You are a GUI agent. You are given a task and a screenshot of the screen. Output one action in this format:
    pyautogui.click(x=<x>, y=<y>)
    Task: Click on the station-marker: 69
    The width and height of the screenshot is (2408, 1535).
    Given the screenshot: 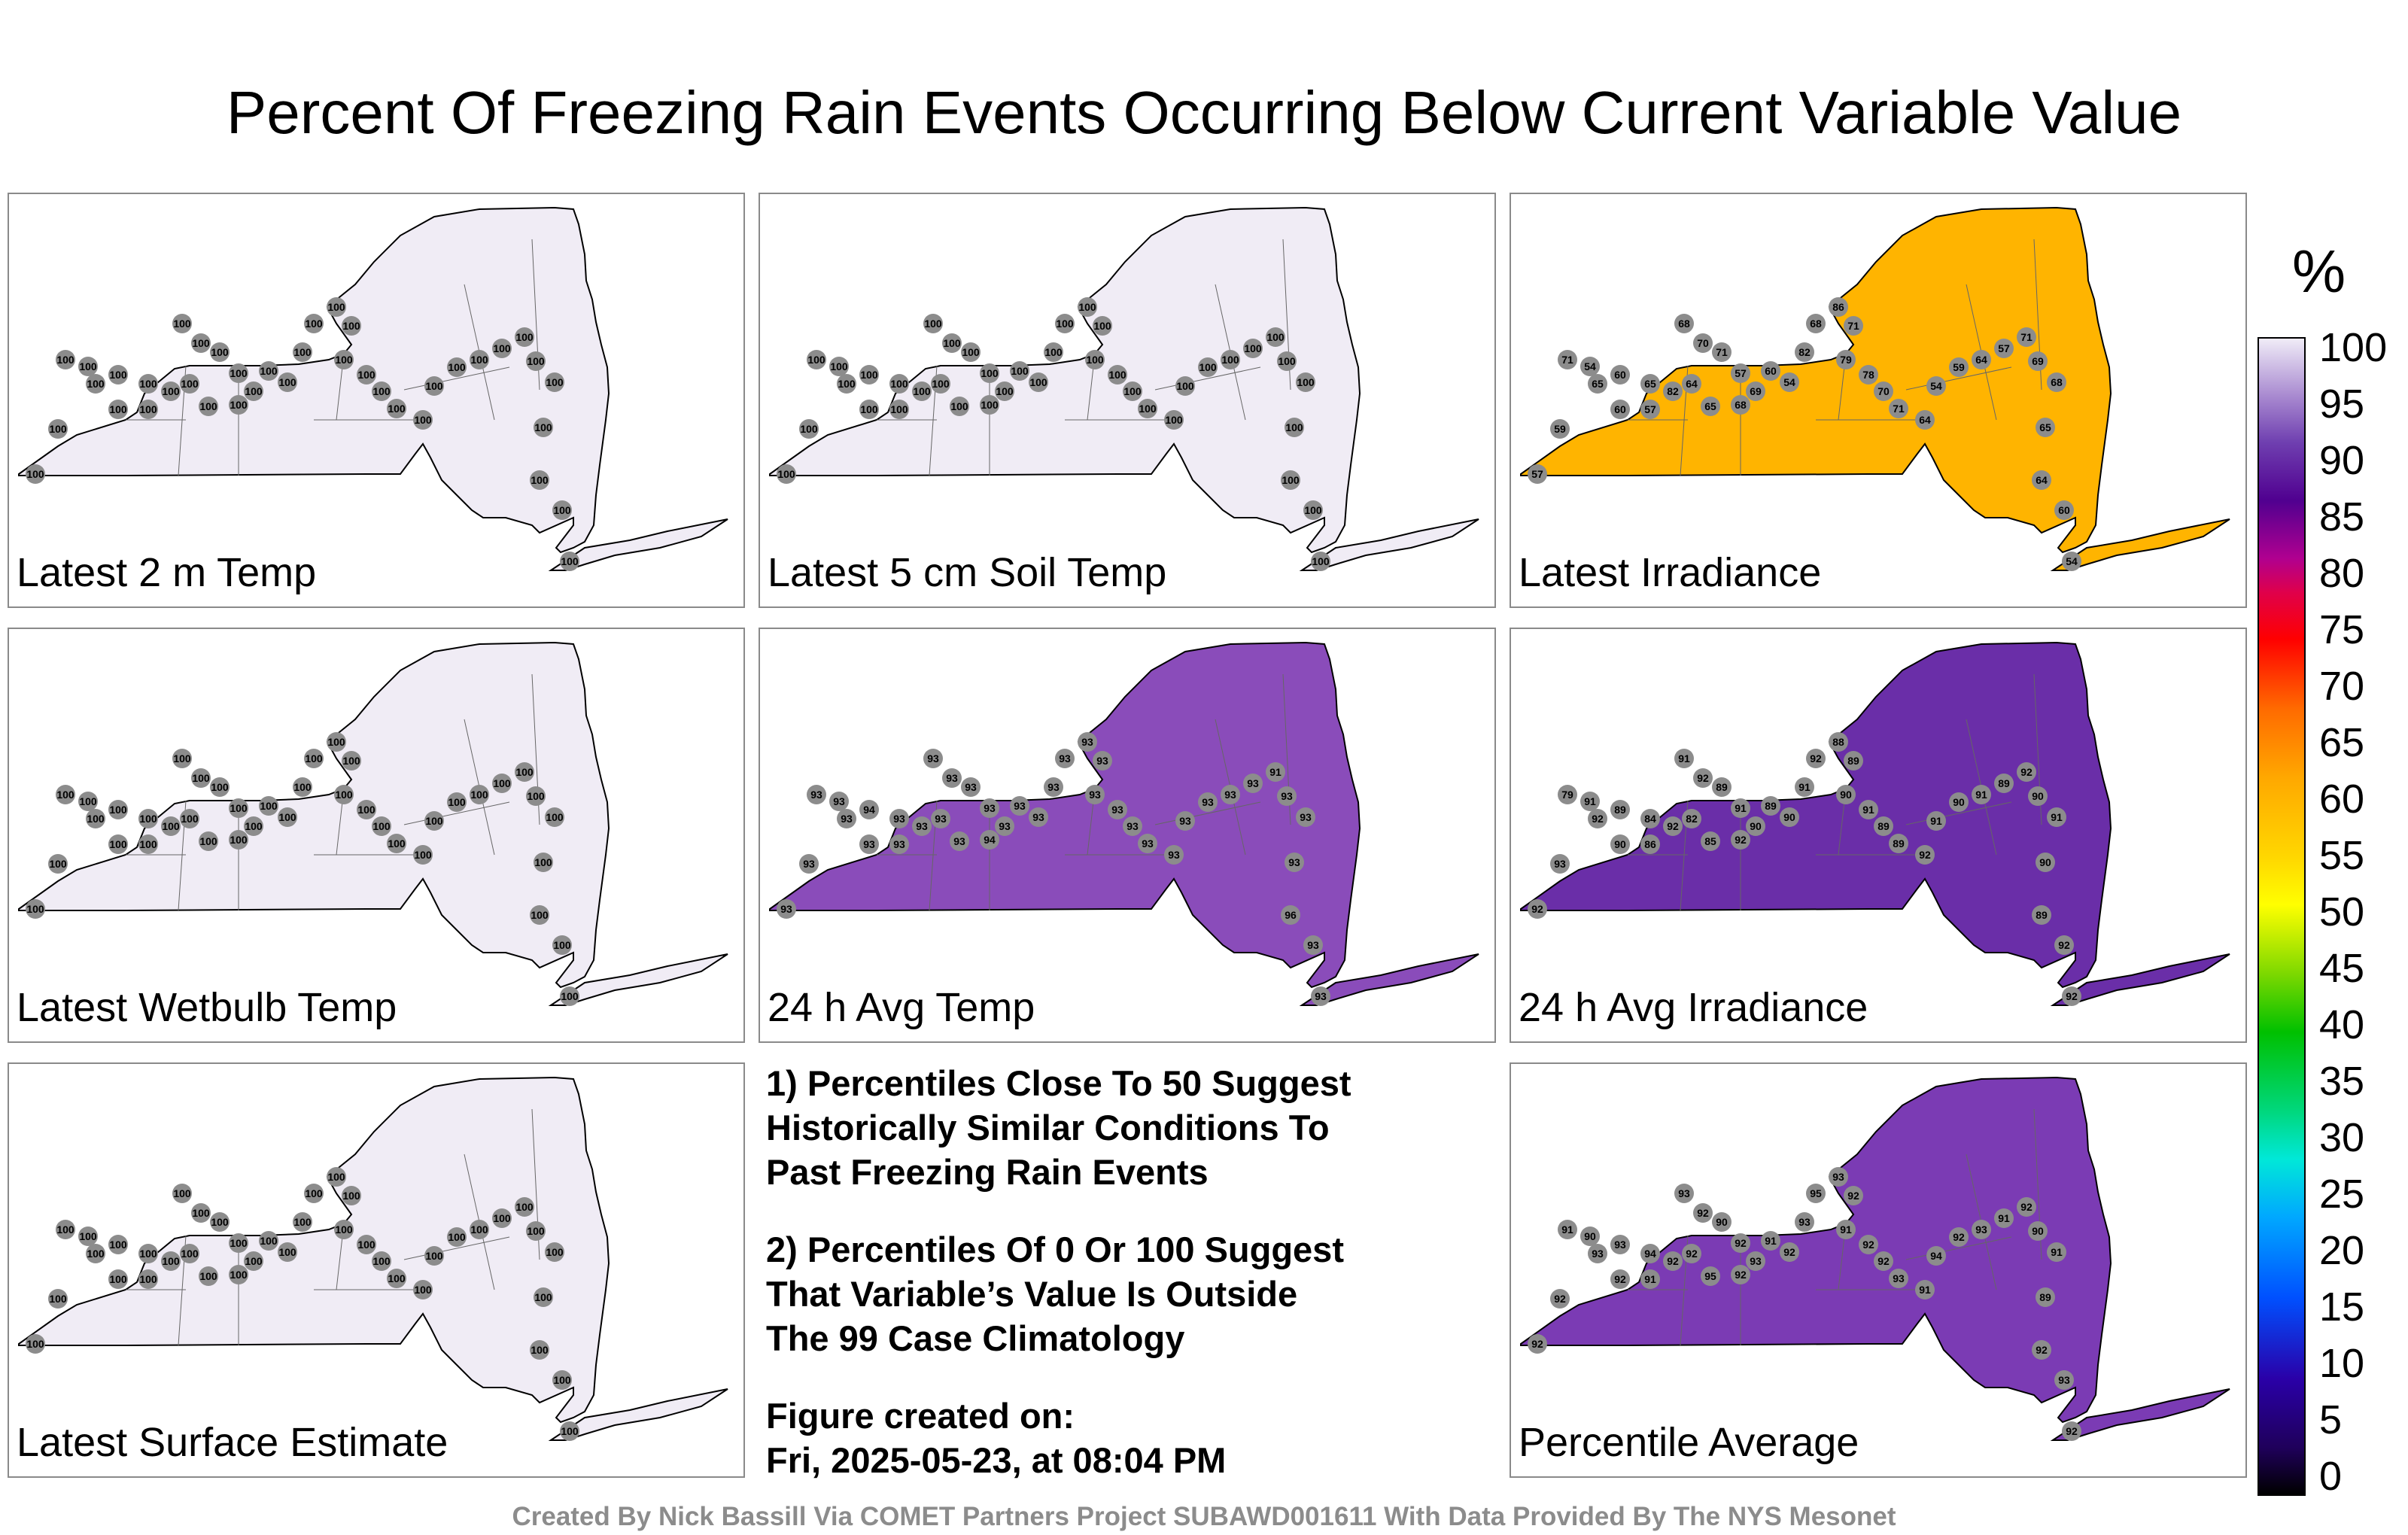 What is the action you would take?
    pyautogui.click(x=2038, y=361)
    